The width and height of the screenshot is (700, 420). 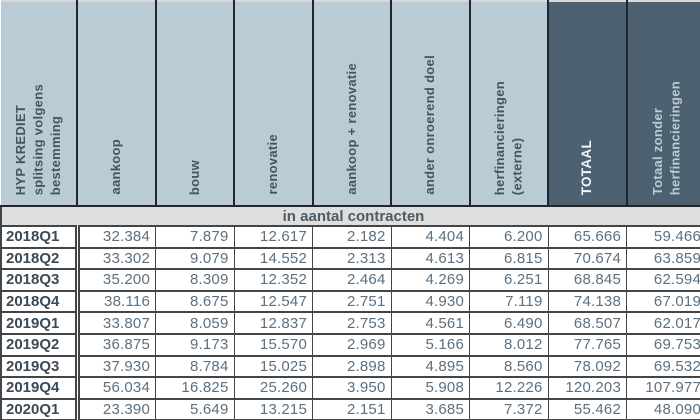 What do you see at coordinates (663, 258) in the screenshot?
I see `value-cell: 63.859` at bounding box center [663, 258].